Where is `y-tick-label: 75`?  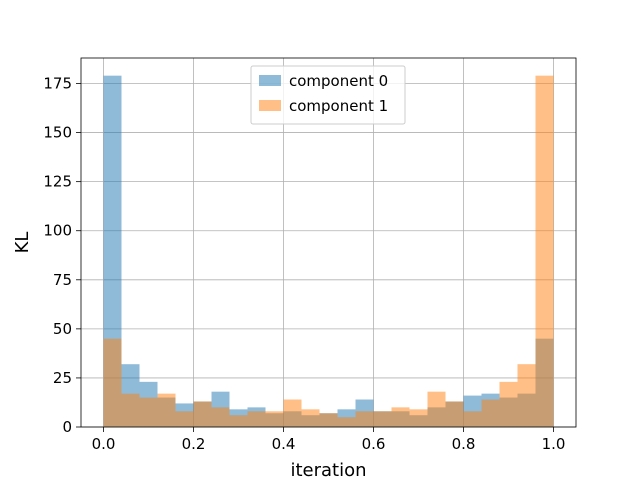
y-tick-label: 75 is located at coordinates (62, 280).